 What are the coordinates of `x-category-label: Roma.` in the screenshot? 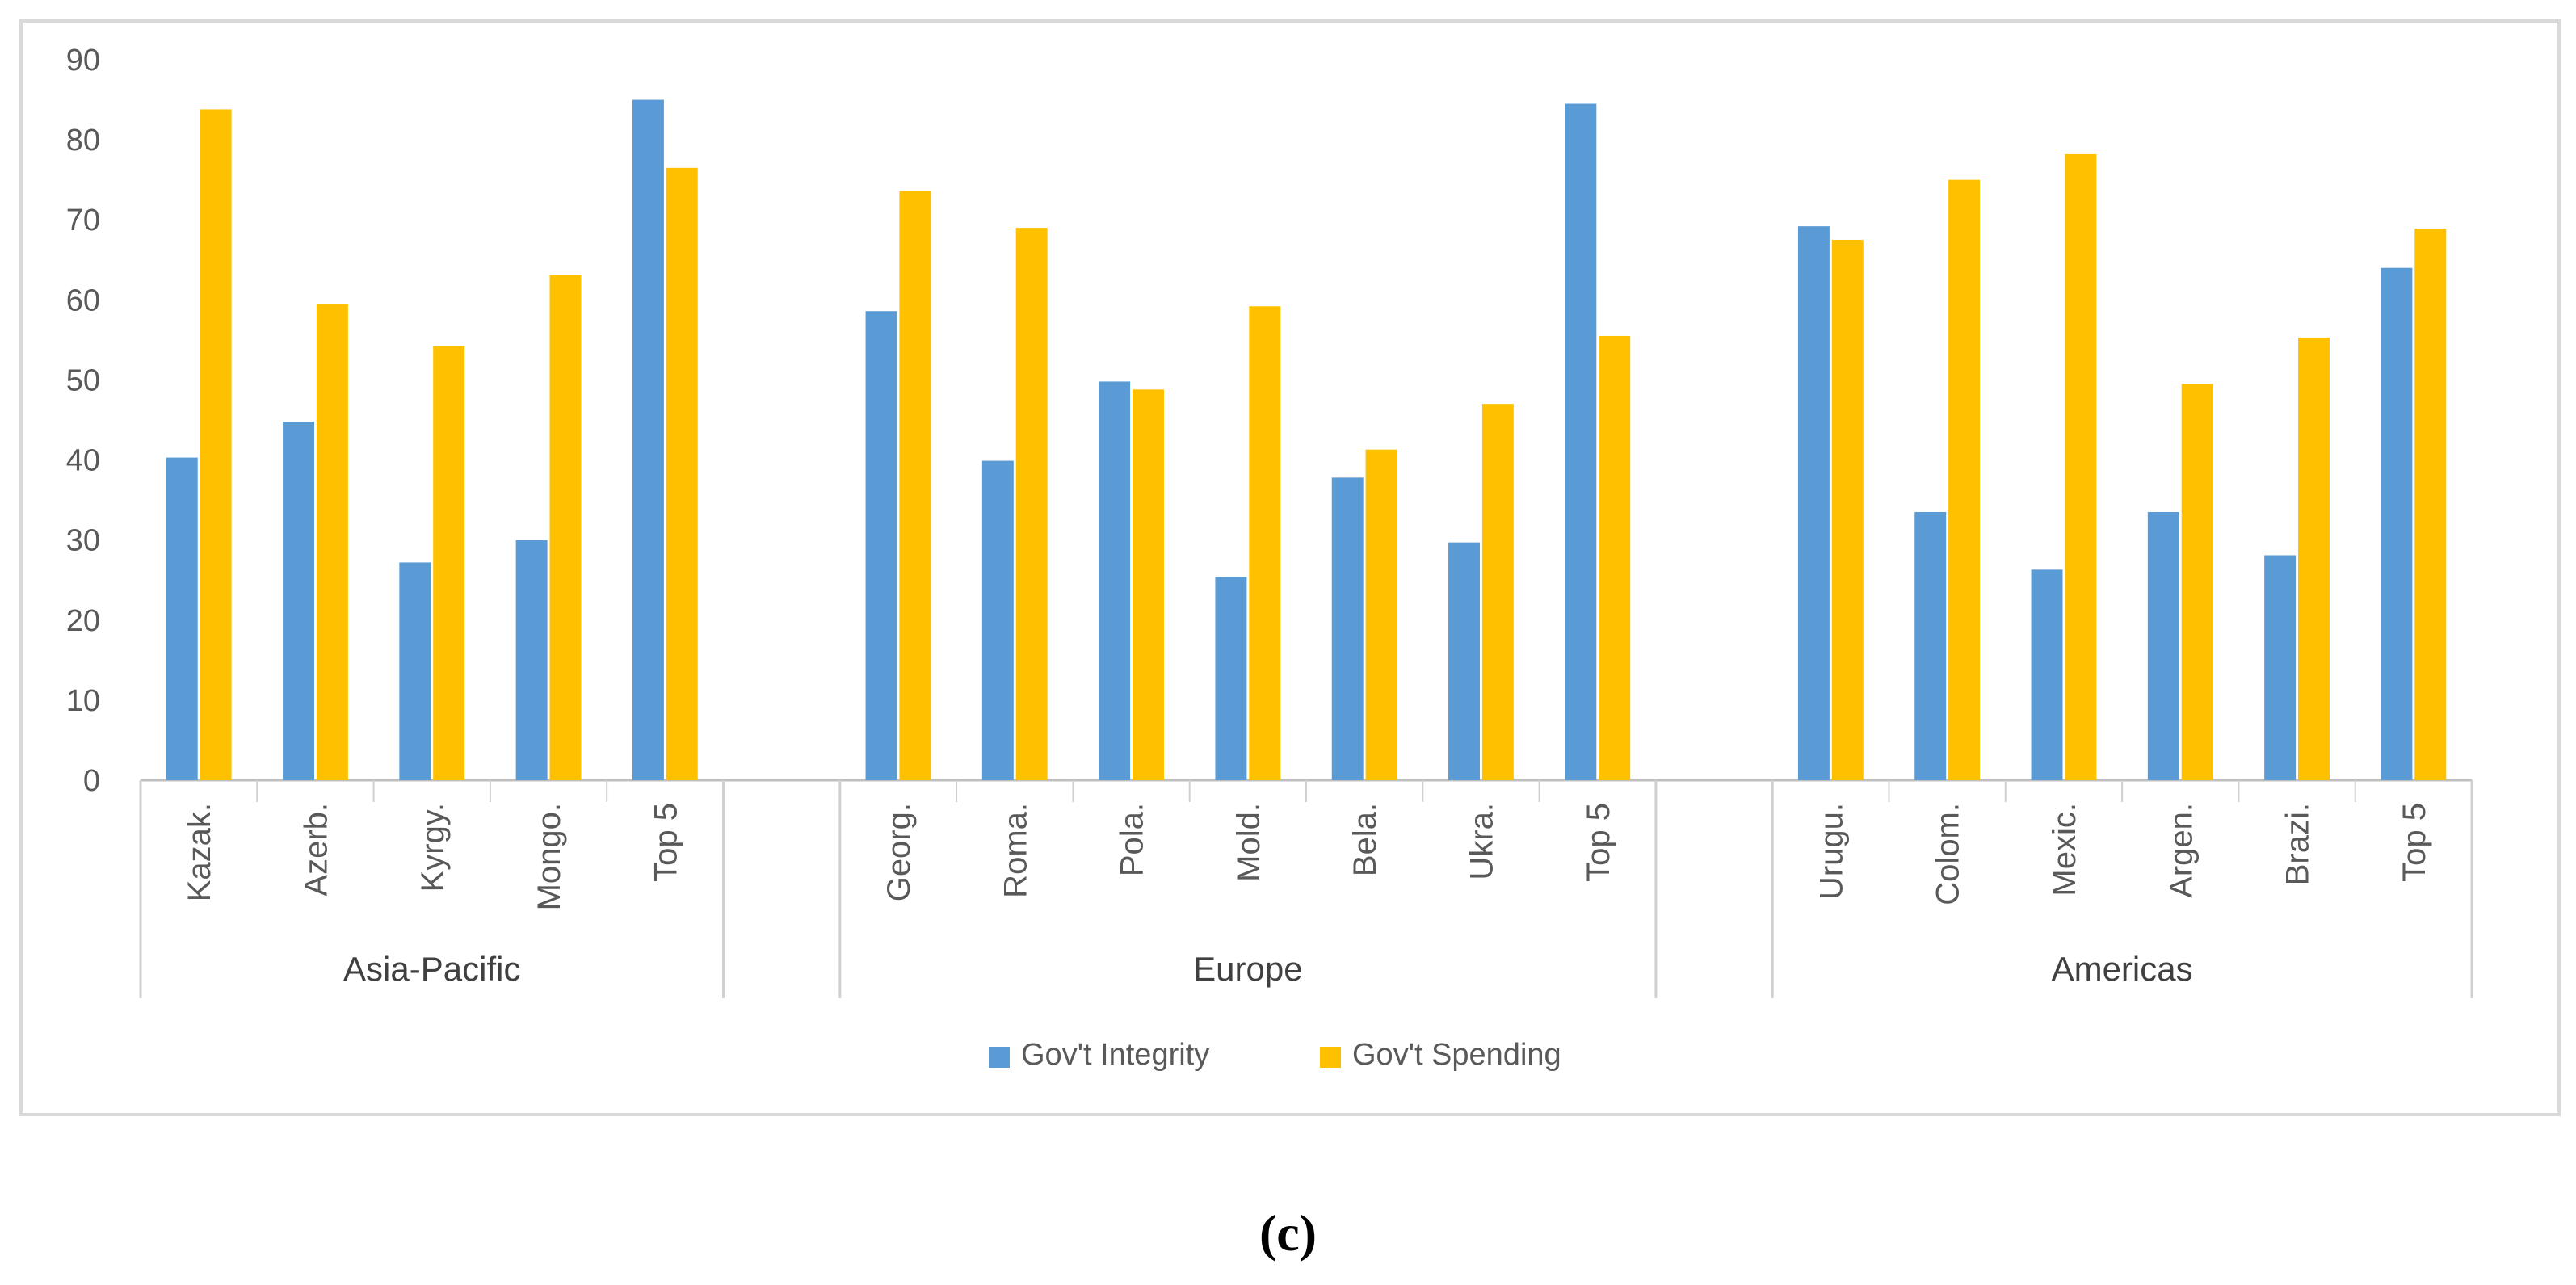 It's located at (1015, 850).